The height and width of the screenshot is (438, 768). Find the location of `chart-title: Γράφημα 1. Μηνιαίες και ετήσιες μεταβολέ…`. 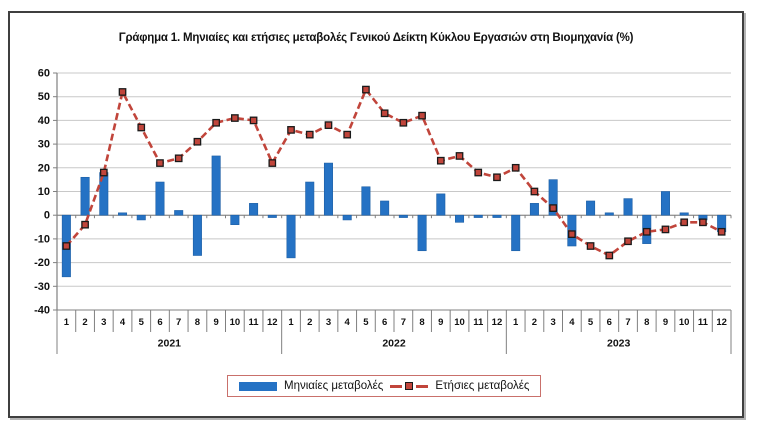

chart-title: Γράφημα 1. Μηνιαίες και ετήσιες μεταβολέ… is located at coordinates (376, 38).